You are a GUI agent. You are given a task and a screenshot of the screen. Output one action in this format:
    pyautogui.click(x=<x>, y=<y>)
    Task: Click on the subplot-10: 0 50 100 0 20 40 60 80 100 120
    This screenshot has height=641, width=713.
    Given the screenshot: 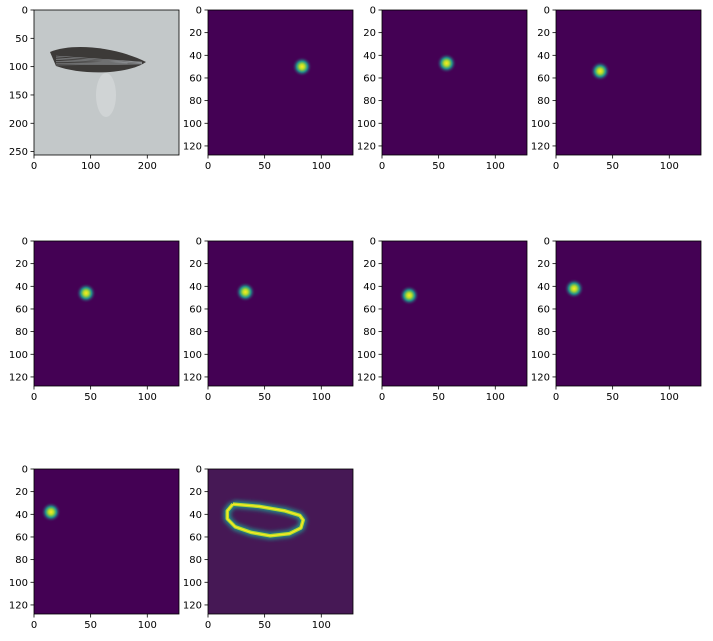 What is the action you would take?
    pyautogui.click(x=268, y=548)
    